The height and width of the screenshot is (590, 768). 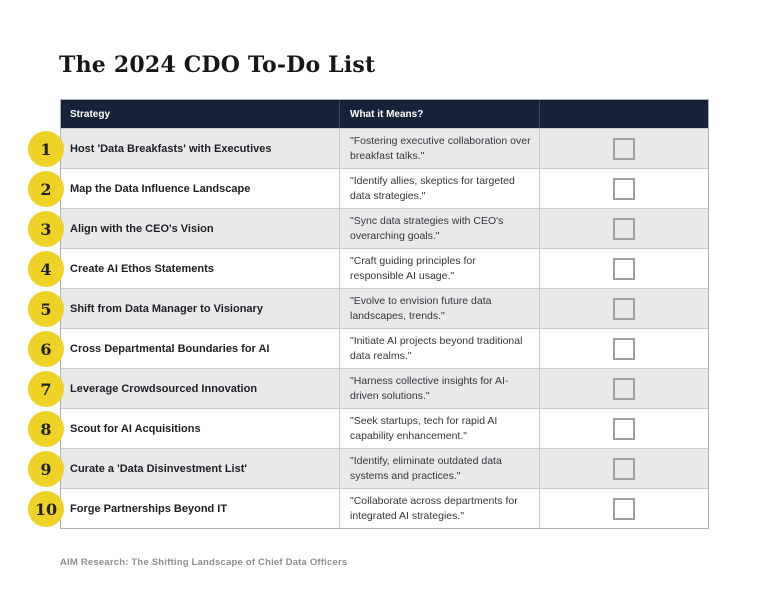 I want to click on row-number-badge: 10, so click(x=46, y=509).